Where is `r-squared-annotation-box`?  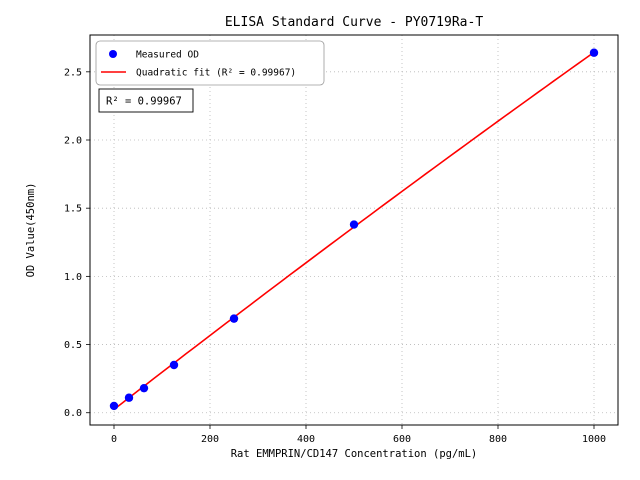
r-squared-annotation-box is located at coordinates (146, 100).